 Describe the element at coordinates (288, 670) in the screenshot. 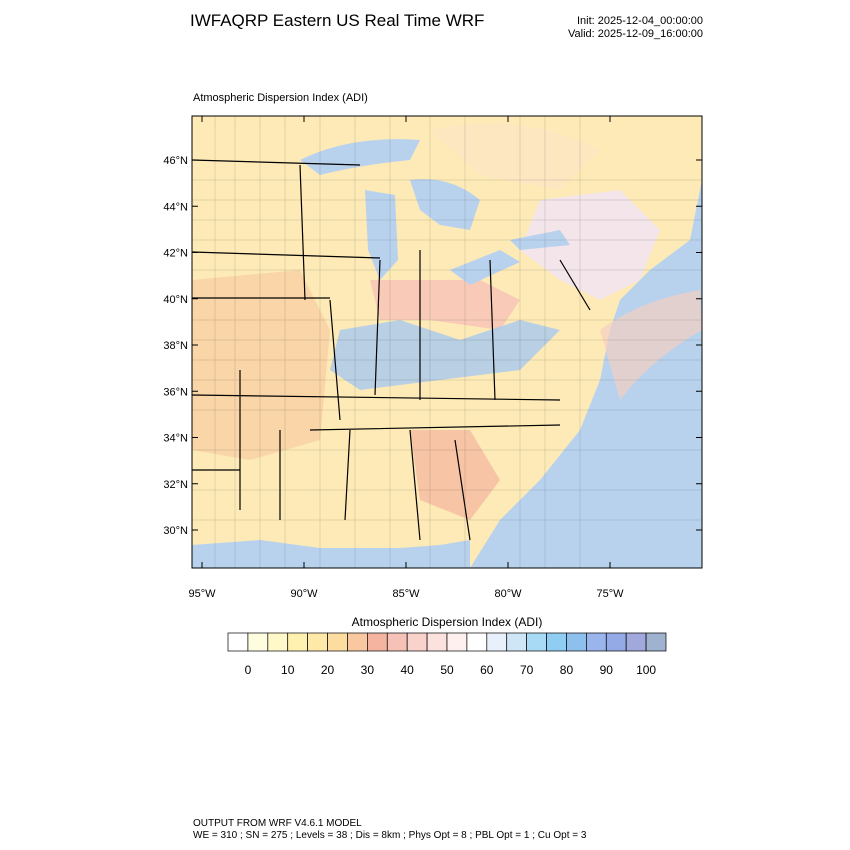

I see `colorbar-label: 10` at that location.